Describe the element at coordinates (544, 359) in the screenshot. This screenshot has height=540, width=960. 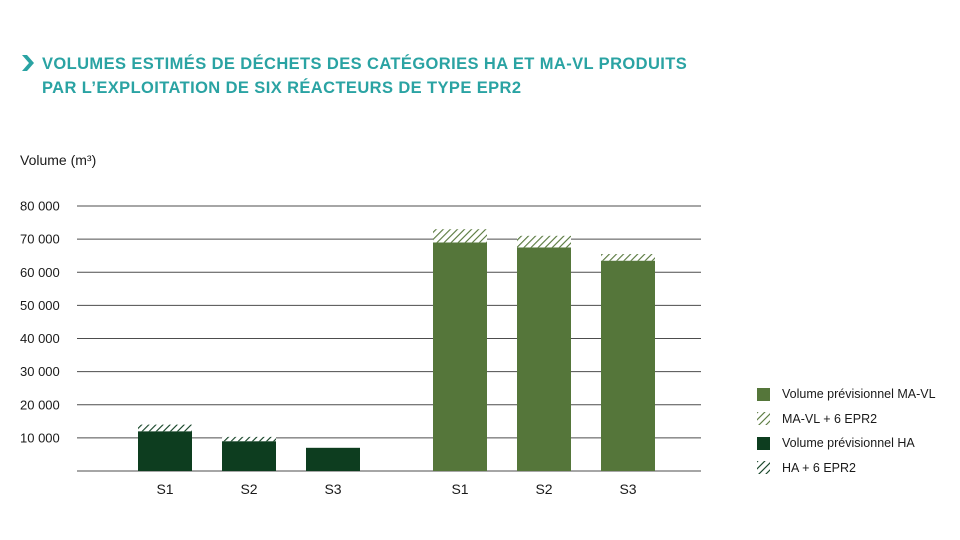
I see `bar-mavl-s2` at that location.